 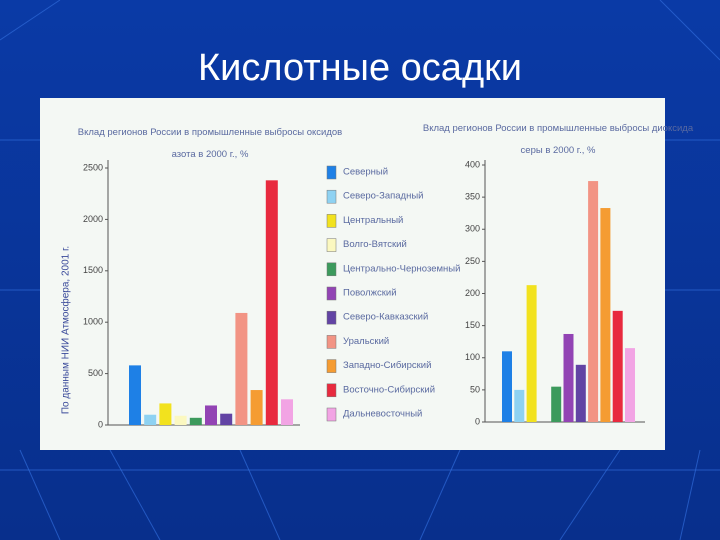 What do you see at coordinates (93, 219) in the screenshot?
I see `y-tick-label: 2000` at bounding box center [93, 219].